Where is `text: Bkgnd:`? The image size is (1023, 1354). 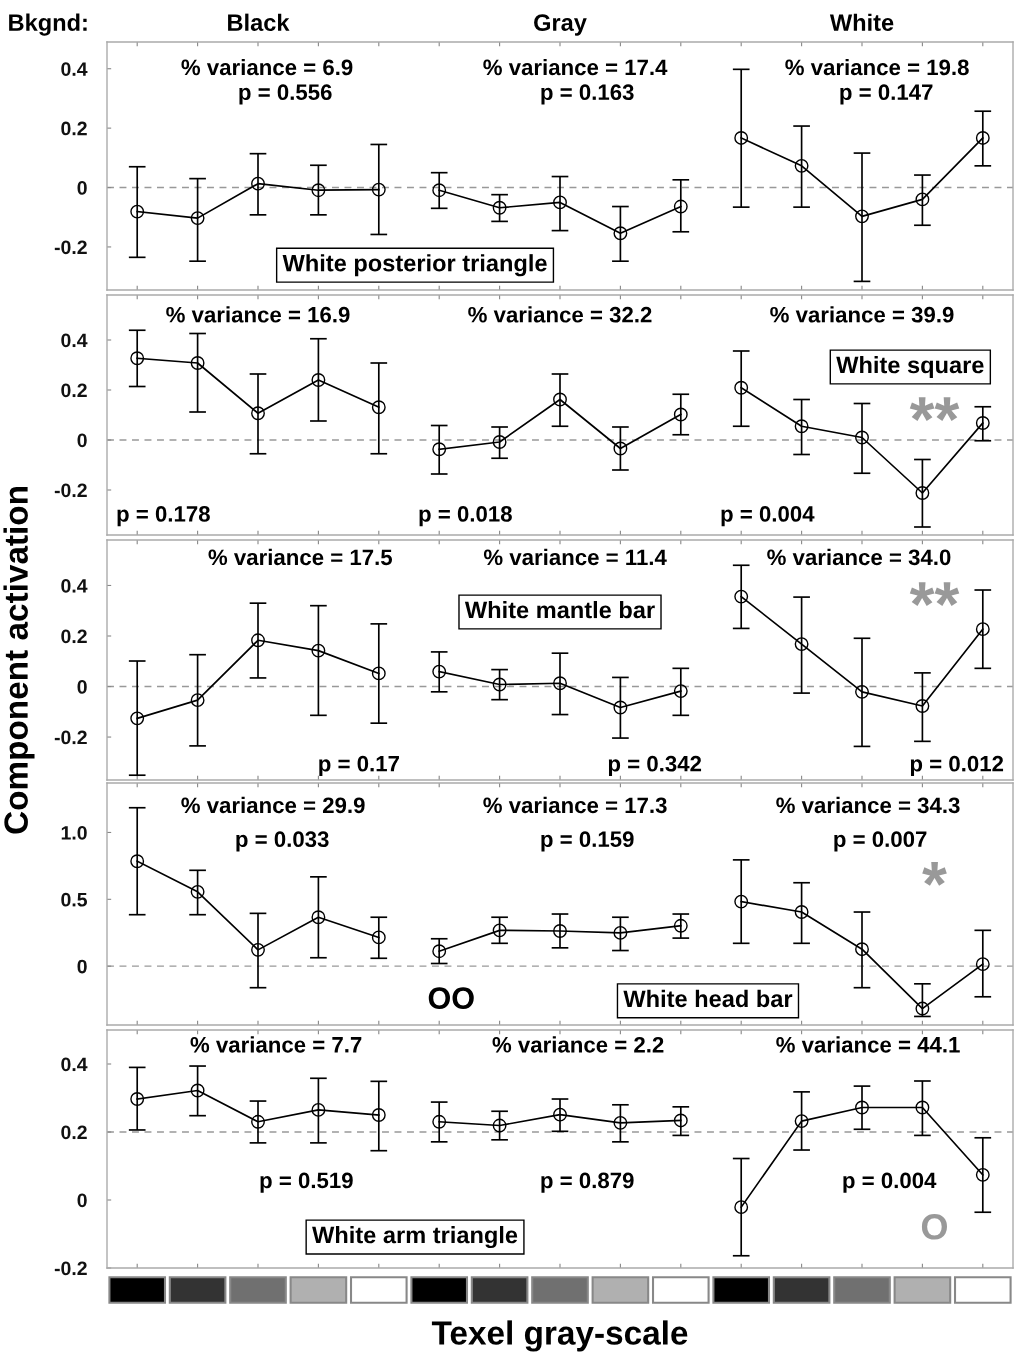 text: Bkgnd: is located at coordinates (48, 24).